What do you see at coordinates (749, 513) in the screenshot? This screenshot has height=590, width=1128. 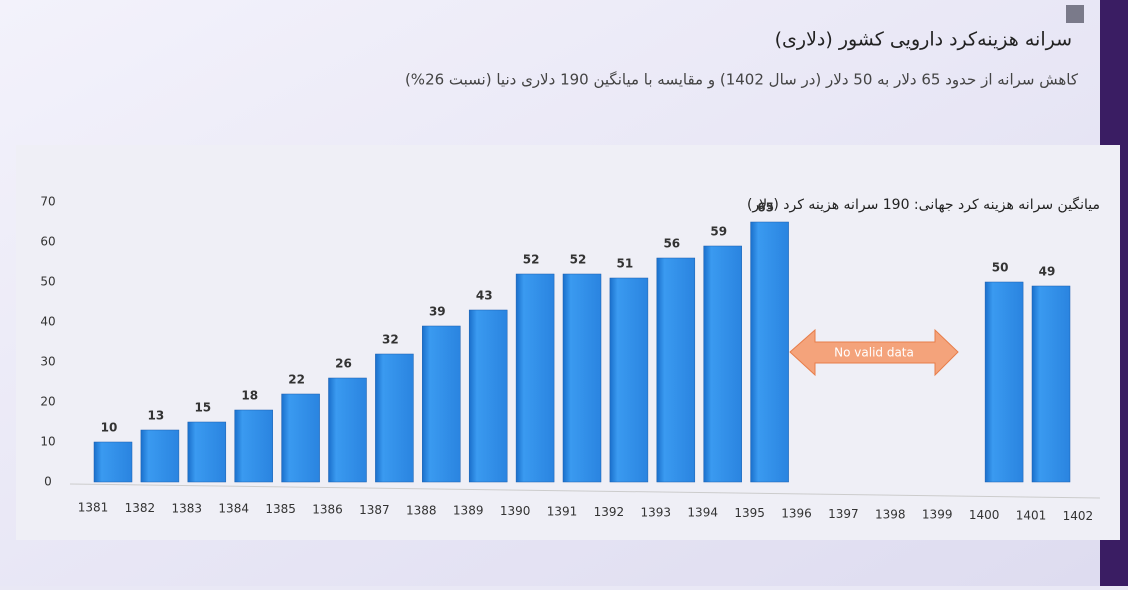 I see `x-tick-label: 1395` at bounding box center [749, 513].